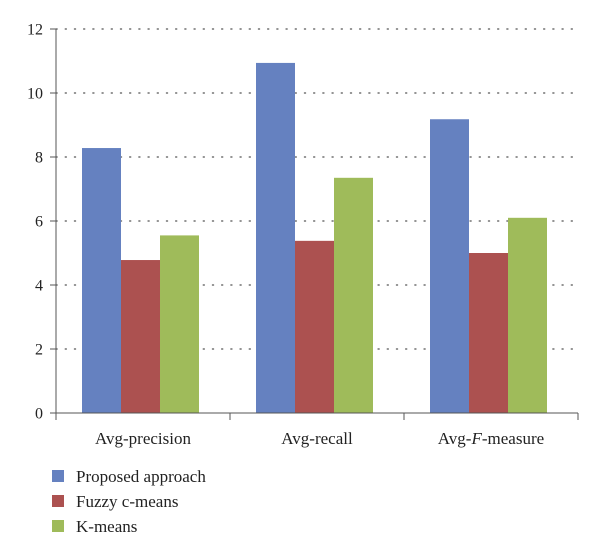 The width and height of the screenshot is (600, 556). What do you see at coordinates (39, 286) in the screenshot?
I see `y-tick-label: 4` at bounding box center [39, 286].